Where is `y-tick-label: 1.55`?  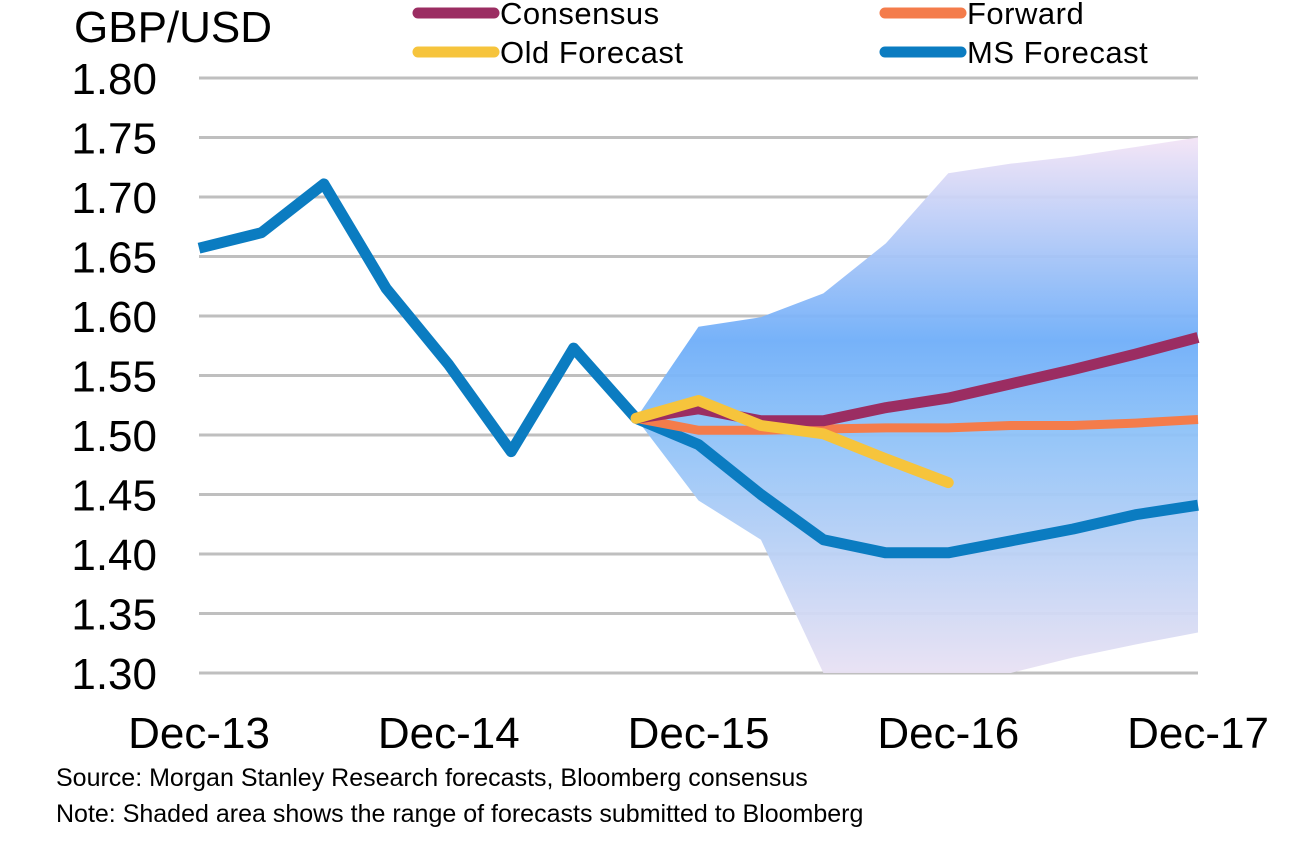
y-tick-label: 1.55 is located at coordinates (114, 377).